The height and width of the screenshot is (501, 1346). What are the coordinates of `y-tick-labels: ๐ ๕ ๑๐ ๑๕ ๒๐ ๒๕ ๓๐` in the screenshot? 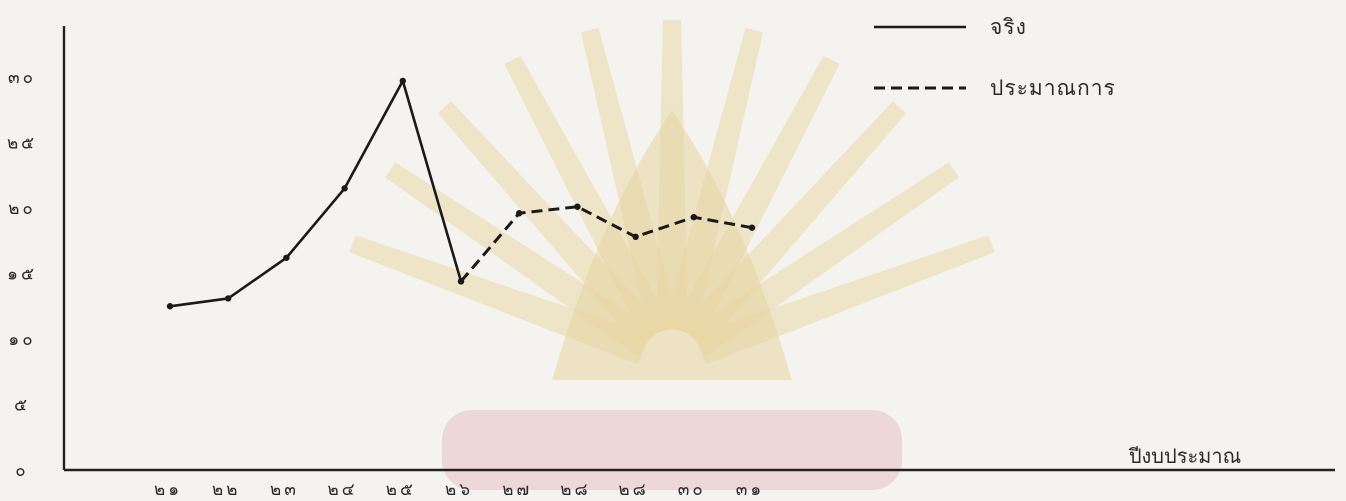 It's located at (22, 274).